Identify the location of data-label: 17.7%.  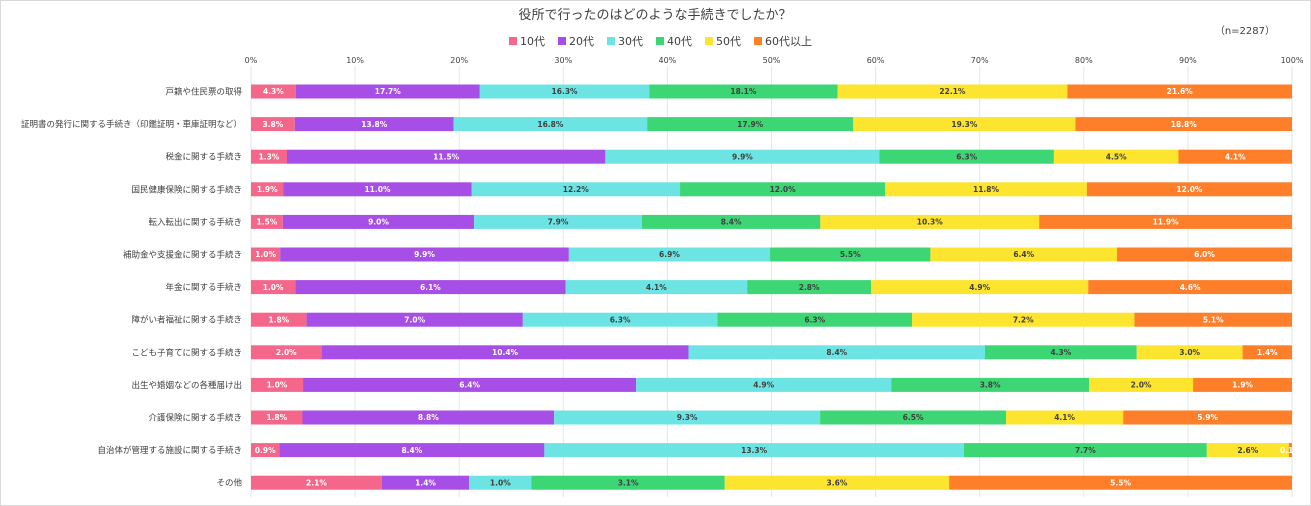
(388, 91).